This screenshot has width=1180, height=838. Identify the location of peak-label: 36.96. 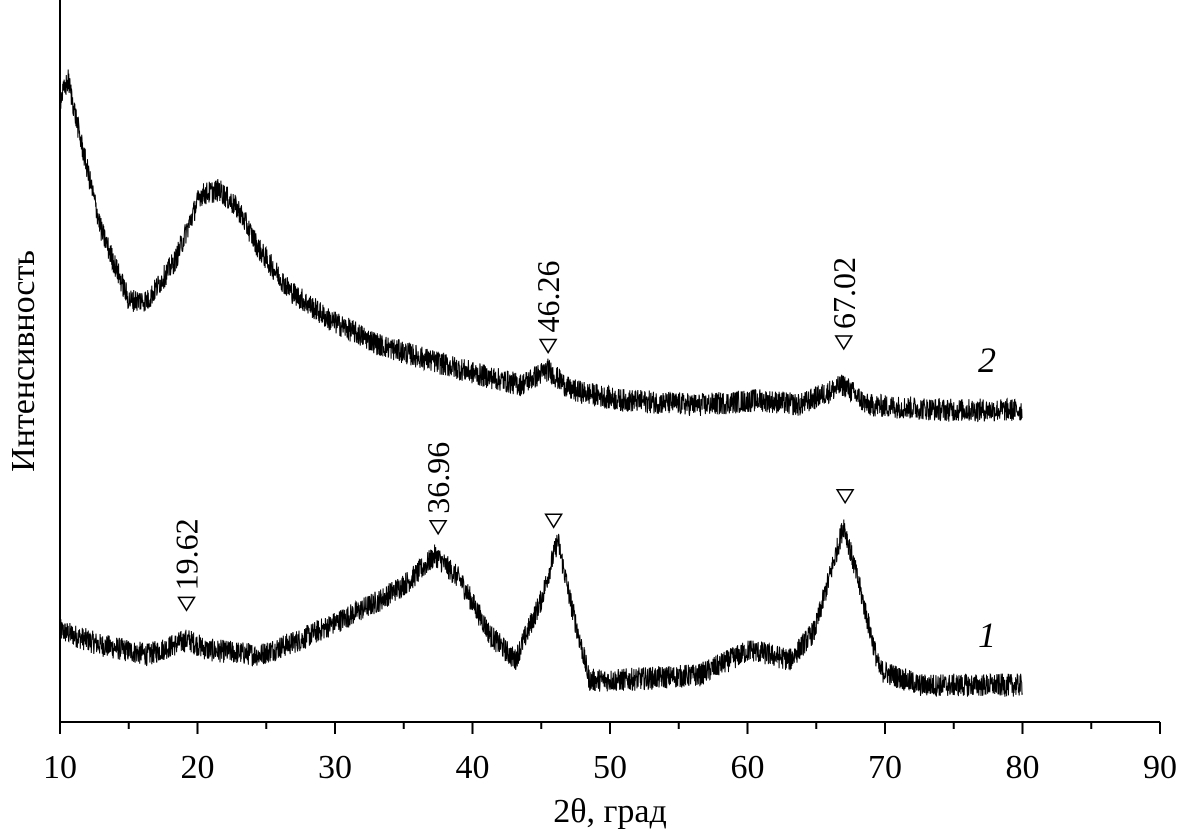
(438, 478).